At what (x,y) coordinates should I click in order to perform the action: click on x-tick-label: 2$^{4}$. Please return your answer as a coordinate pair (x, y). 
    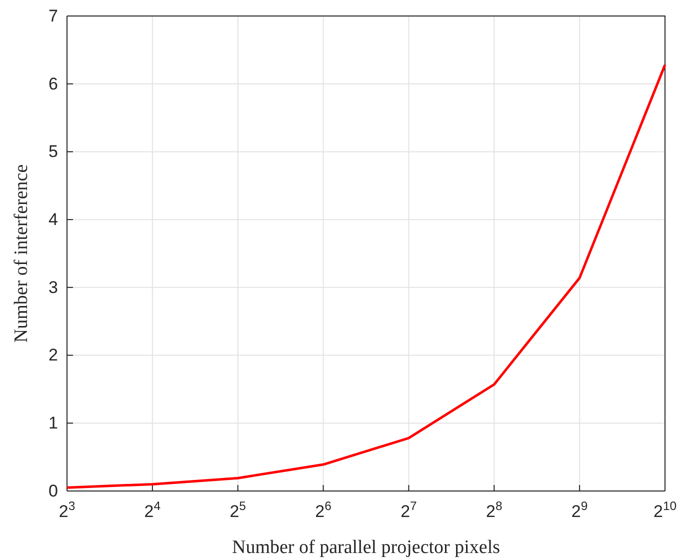
    Looking at the image, I should click on (152, 510).